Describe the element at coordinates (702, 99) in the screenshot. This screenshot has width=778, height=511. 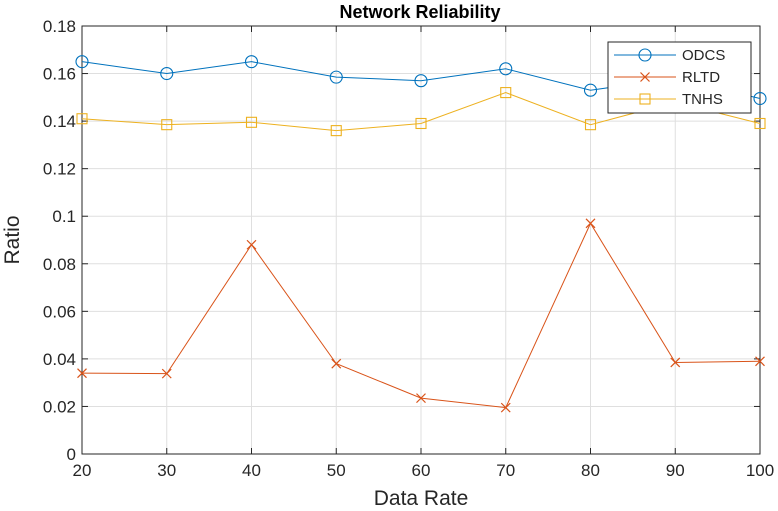
I see `legend-label-tnhs: TNHS` at that location.